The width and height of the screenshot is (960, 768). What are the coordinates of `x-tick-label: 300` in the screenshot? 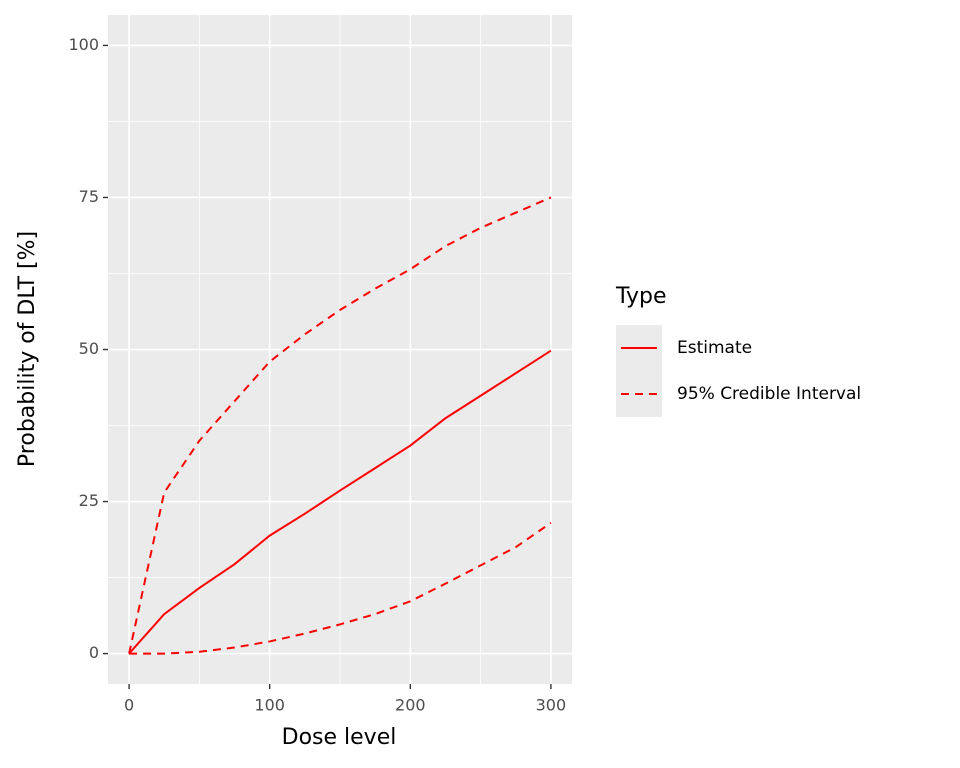 It's located at (551, 705).